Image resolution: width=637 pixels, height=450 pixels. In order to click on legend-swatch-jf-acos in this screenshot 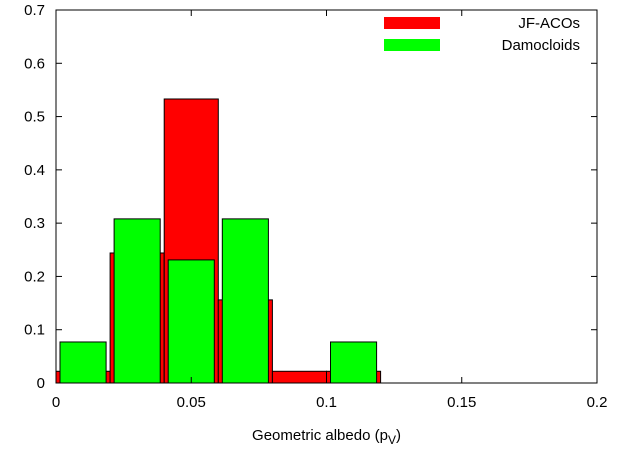, I will do `click(412, 23)`.